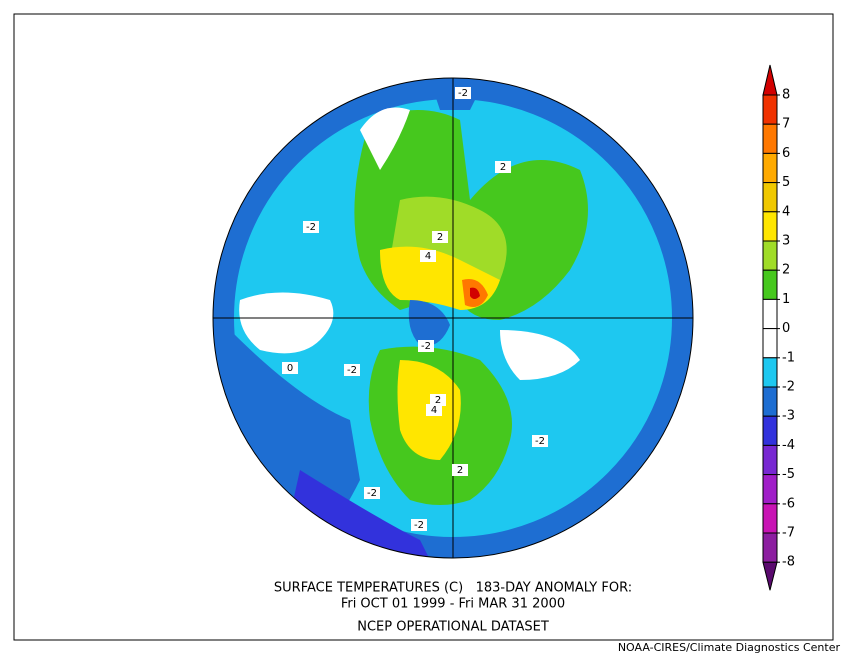 The height and width of the screenshot is (659, 847). What do you see at coordinates (788, 503) in the screenshot?
I see `colorbar-label: -6` at bounding box center [788, 503].